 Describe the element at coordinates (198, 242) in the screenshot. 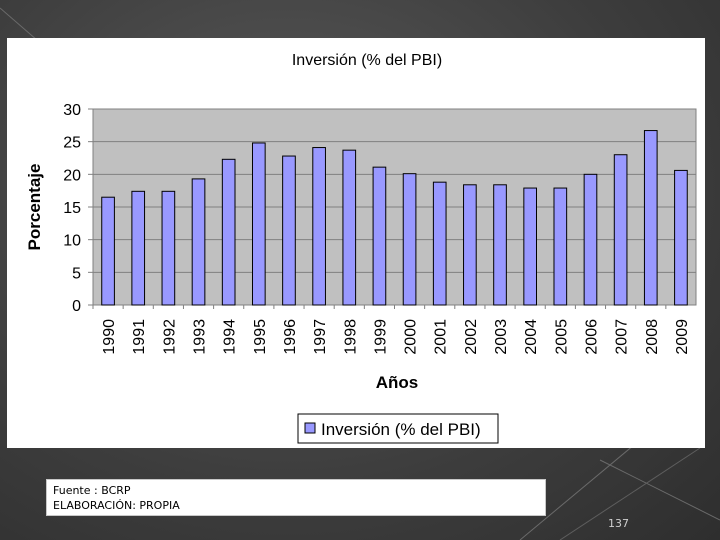

I see `bar-1993` at that location.